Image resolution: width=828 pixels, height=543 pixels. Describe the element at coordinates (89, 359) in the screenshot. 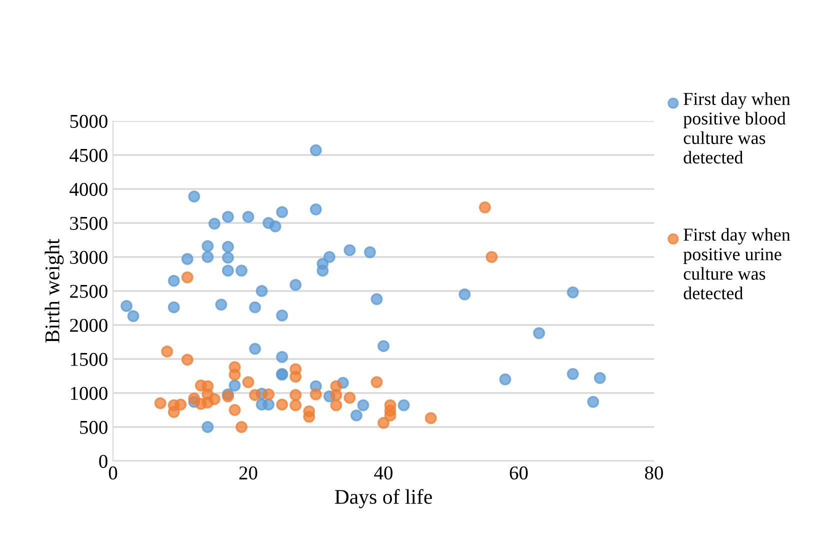

I see `y-tick-label: 1500` at that location.